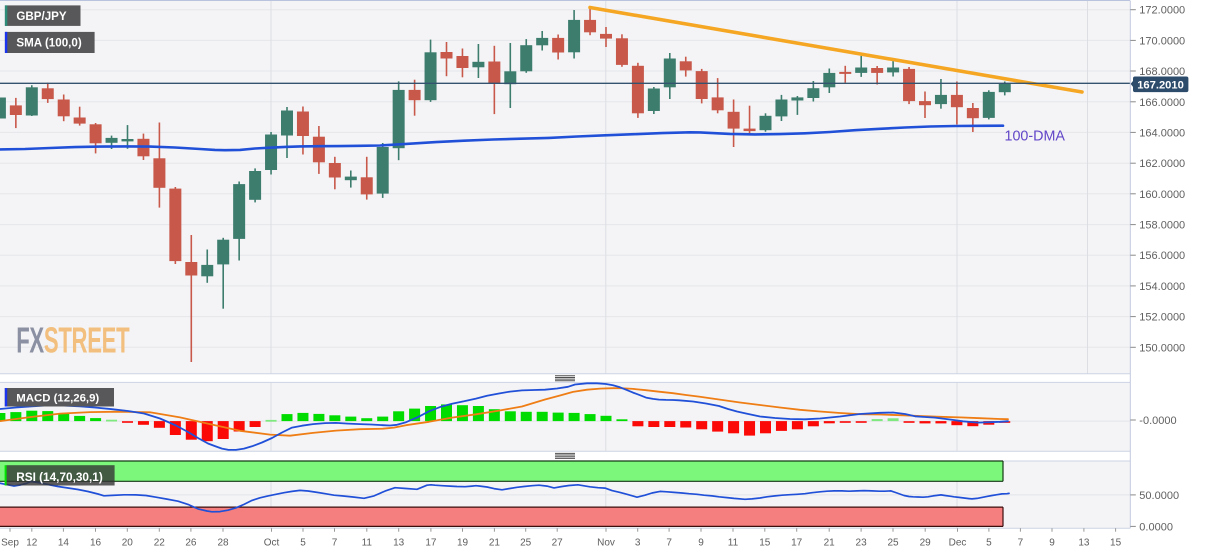 Image resolution: width=1207 pixels, height=555 pixels. What do you see at coordinates (1162, 133) in the screenshot?
I see `svg-text: 164.0000` at bounding box center [1162, 133].